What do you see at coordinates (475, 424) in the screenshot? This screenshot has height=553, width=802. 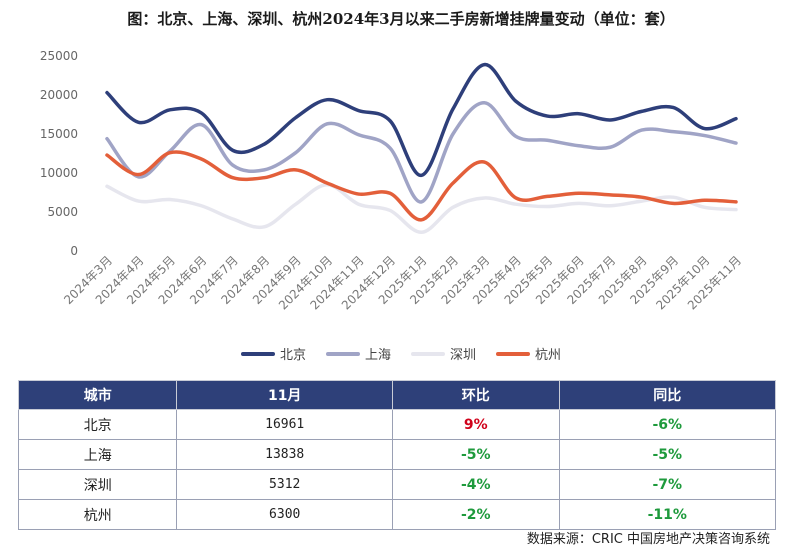 I see `cell-mom: 9%` at bounding box center [475, 424].